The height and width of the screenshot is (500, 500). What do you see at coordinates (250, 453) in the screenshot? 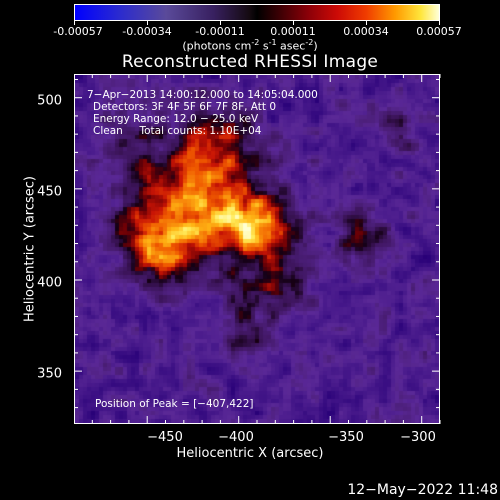
I see `x-axis-title: Heliocentric X (arcsec)` at bounding box center [250, 453].